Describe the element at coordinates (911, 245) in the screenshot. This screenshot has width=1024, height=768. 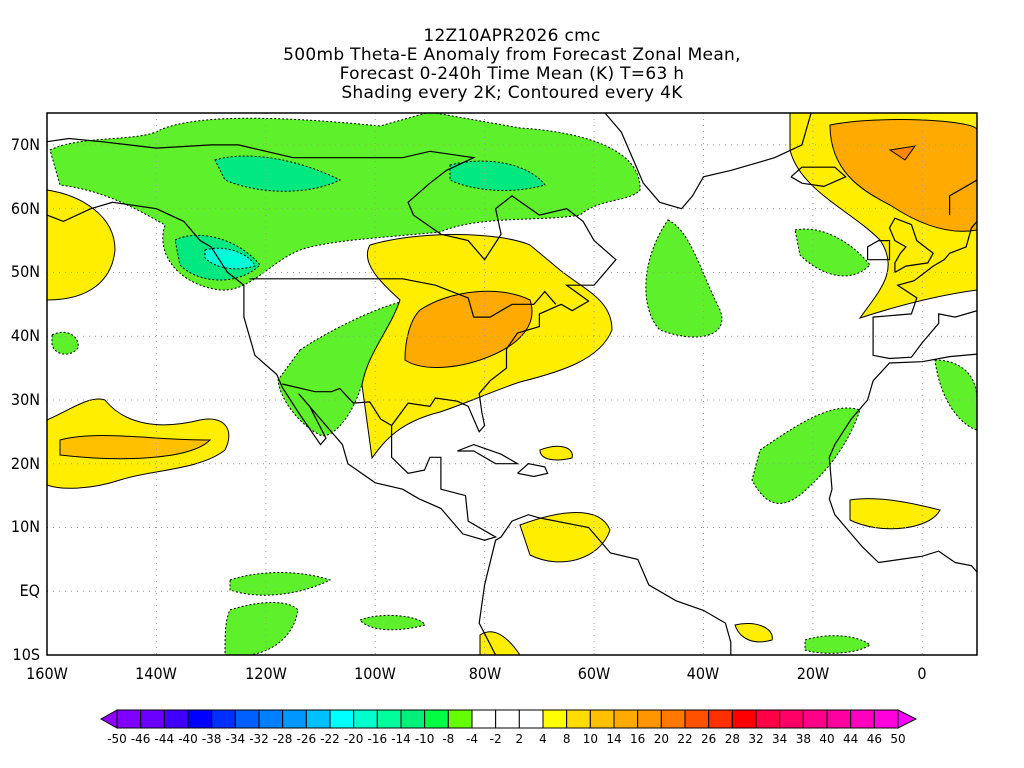
I see `coastline-britain` at that location.